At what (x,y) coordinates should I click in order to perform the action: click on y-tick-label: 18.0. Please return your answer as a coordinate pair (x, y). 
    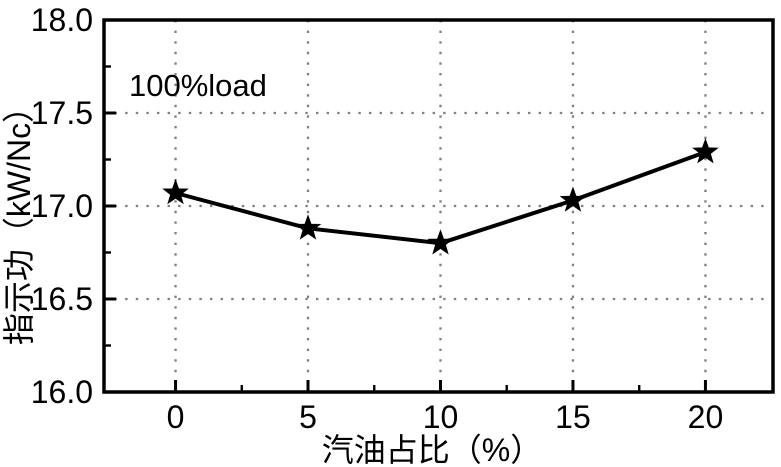
    Looking at the image, I should click on (62, 20).